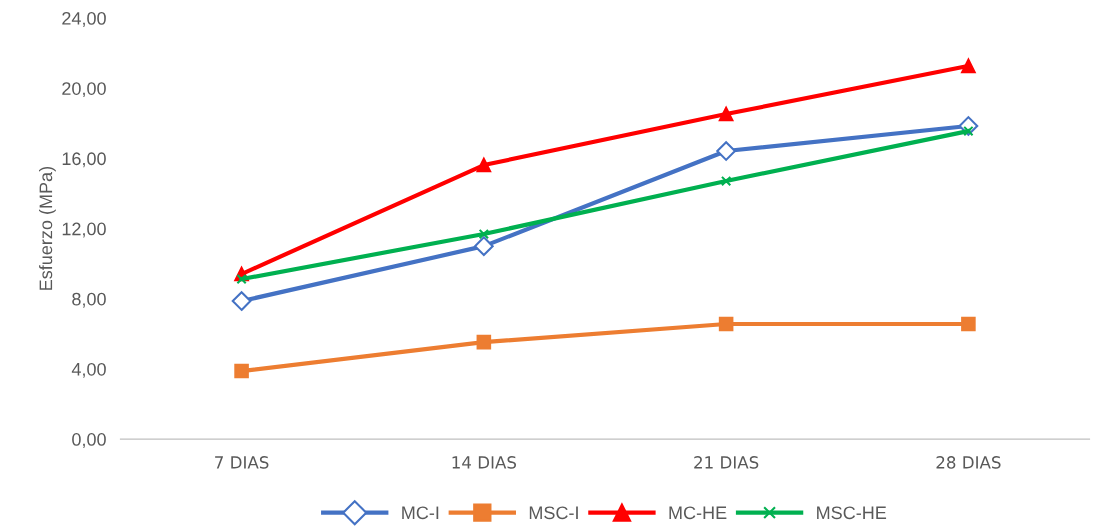 The image size is (1105, 531). What do you see at coordinates (88, 370) in the screenshot?
I see `y-tick-label: 4,00` at bounding box center [88, 370].